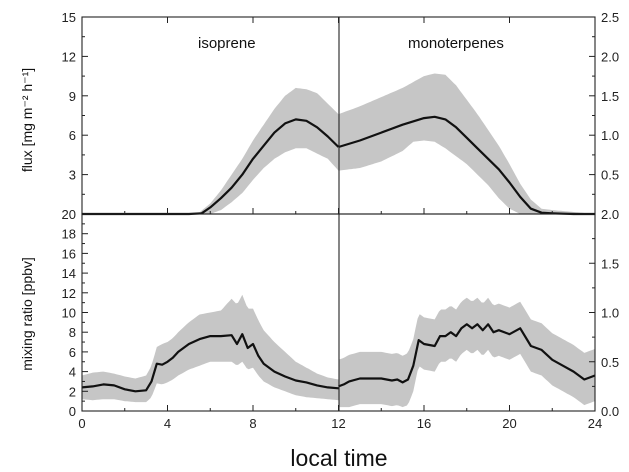  Describe the element at coordinates (610, 313) in the screenshot. I see `y2-tick-label-bottom-right: 1.0` at that location.